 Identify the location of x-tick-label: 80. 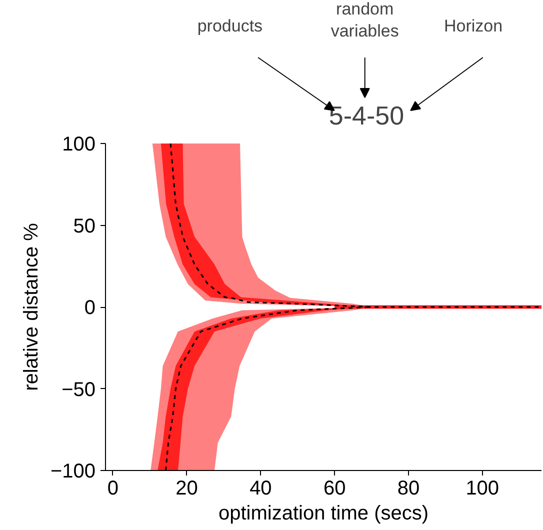
(408, 489).